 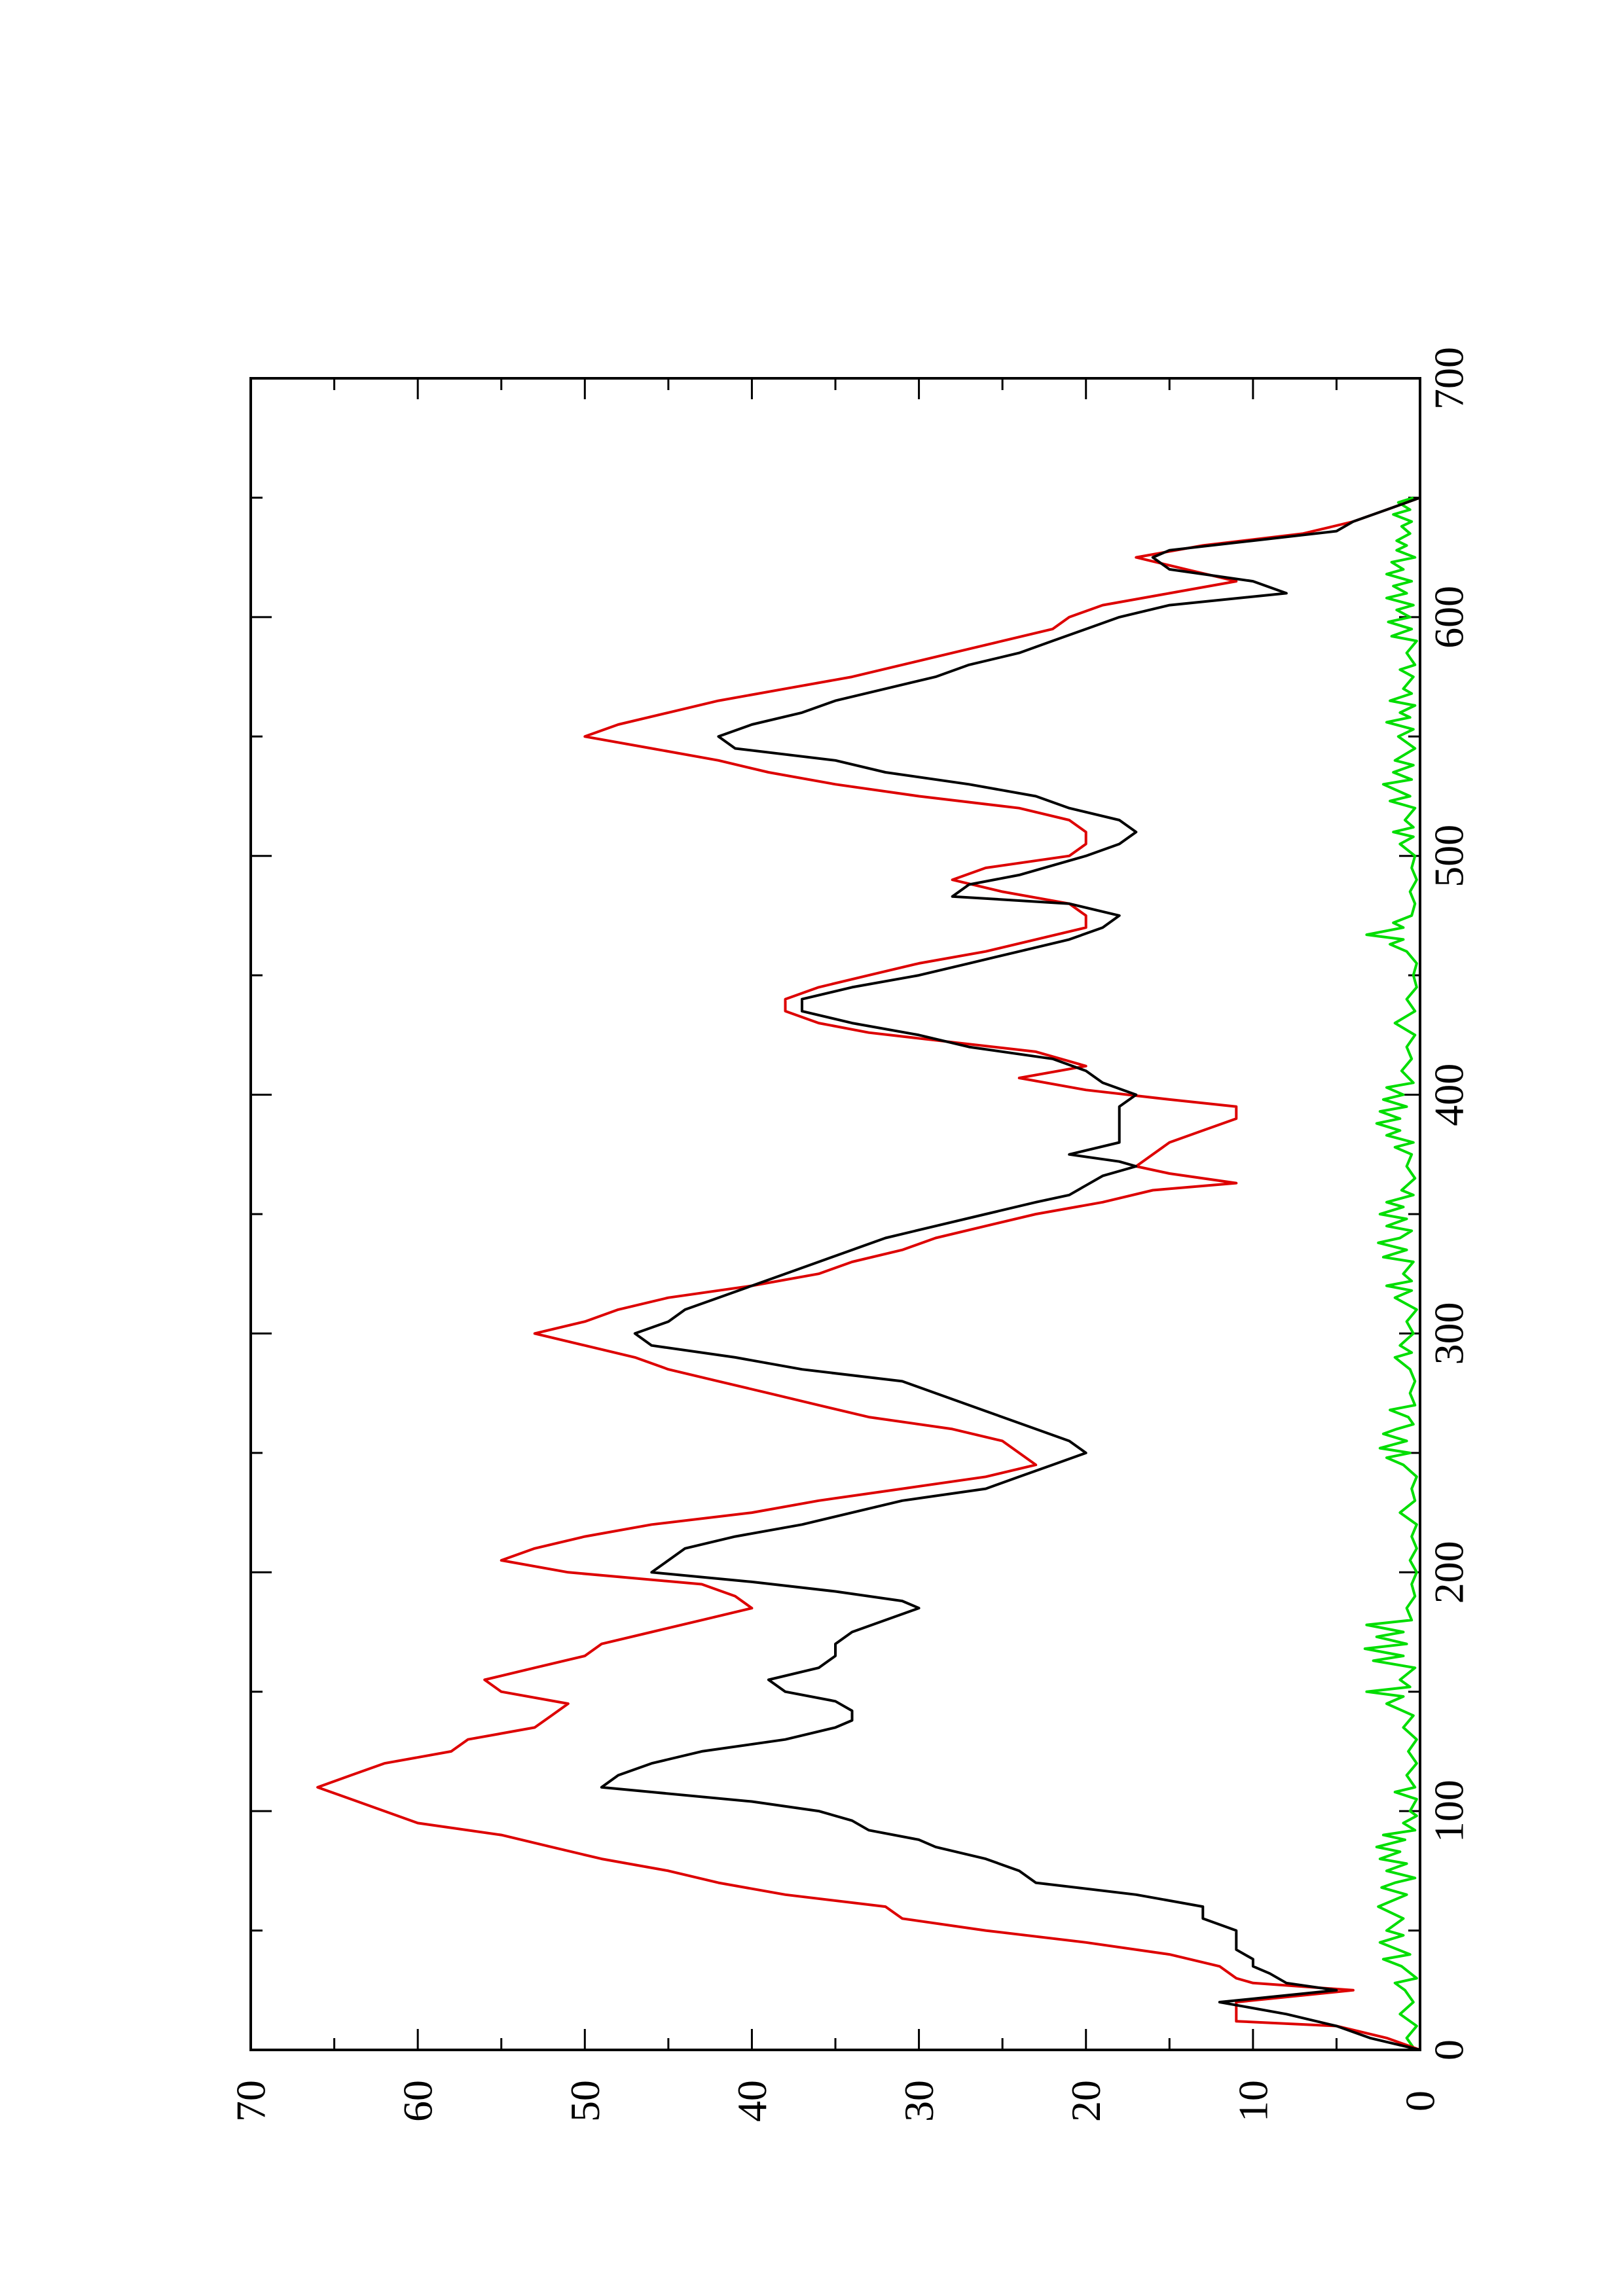 What do you see at coordinates (1449, 1572) in the screenshot?
I see `x-tick-label-200: 200` at bounding box center [1449, 1572].